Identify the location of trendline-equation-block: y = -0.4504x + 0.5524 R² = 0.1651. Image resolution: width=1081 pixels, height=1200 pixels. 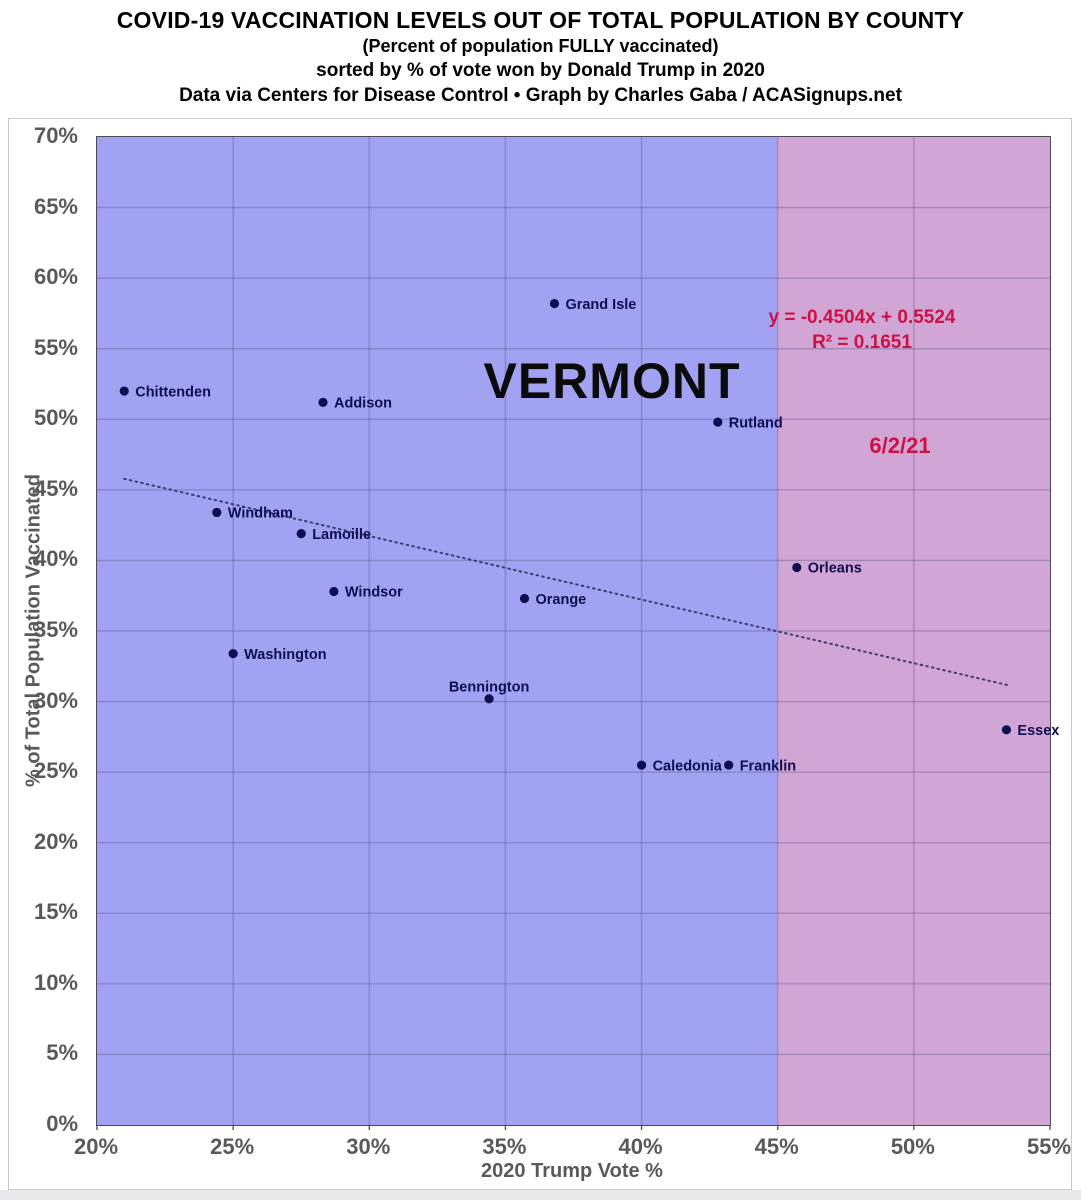
(862, 330).